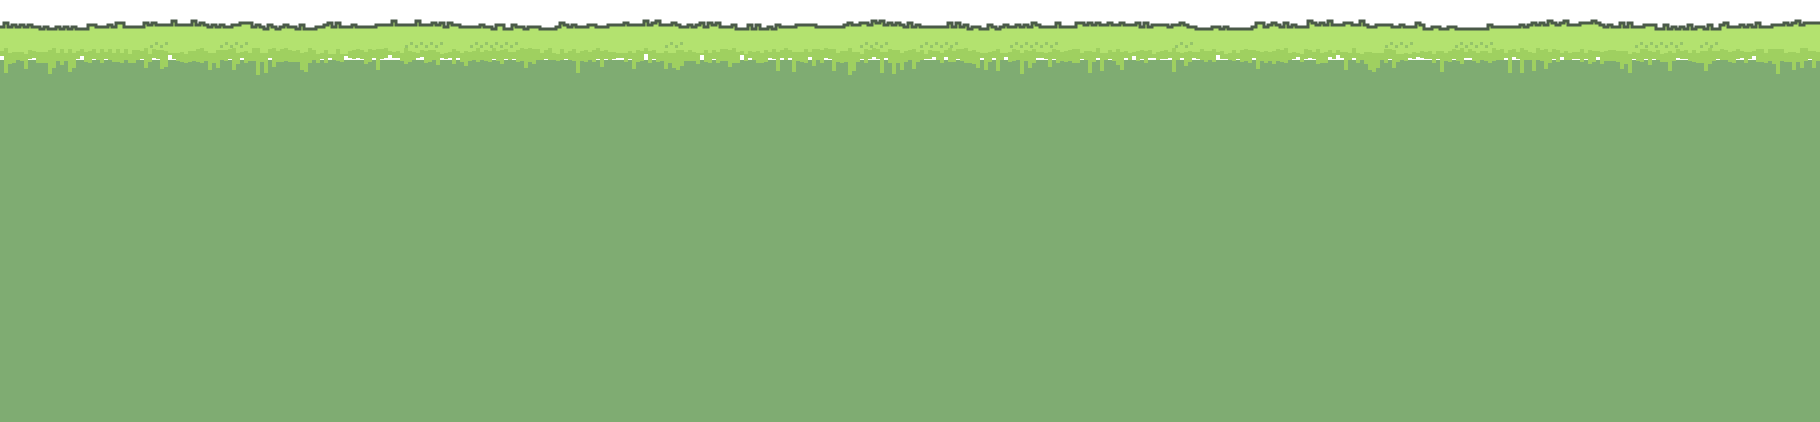  I want to click on grass-tufts, so click(934, 45).